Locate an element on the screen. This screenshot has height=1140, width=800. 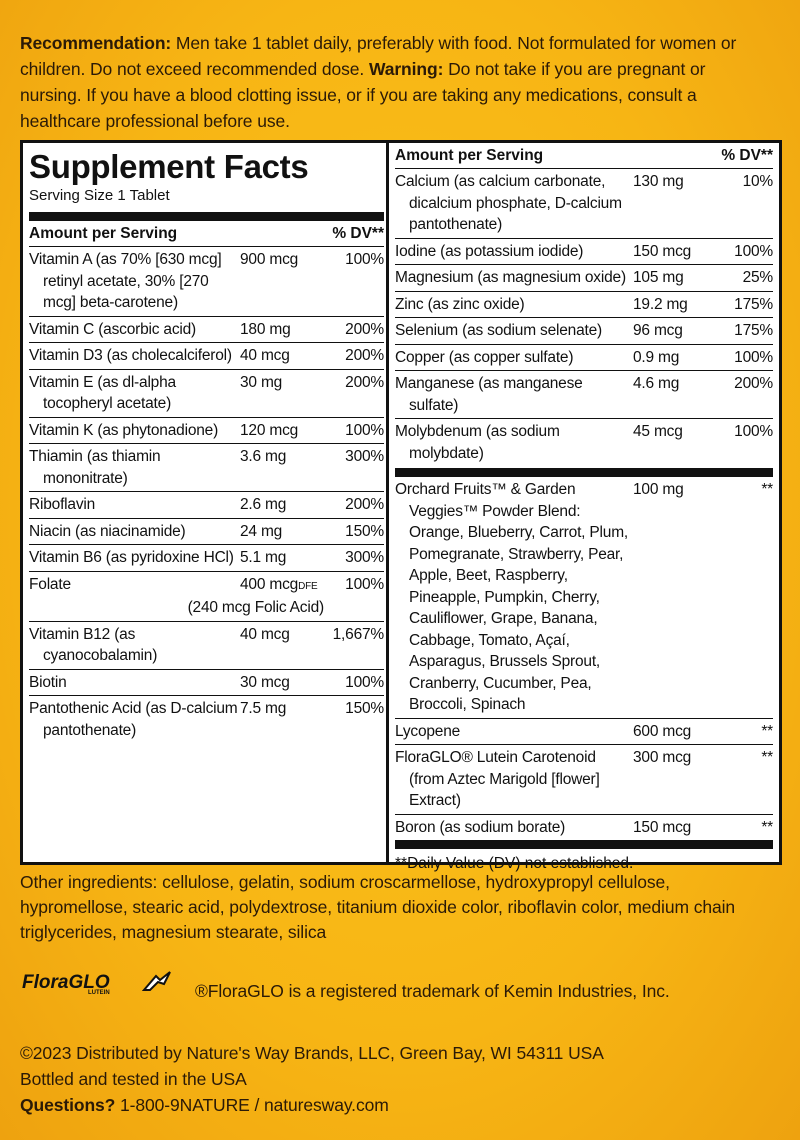
nutrient-amount: 19.2 mg is located at coordinates (679, 305).